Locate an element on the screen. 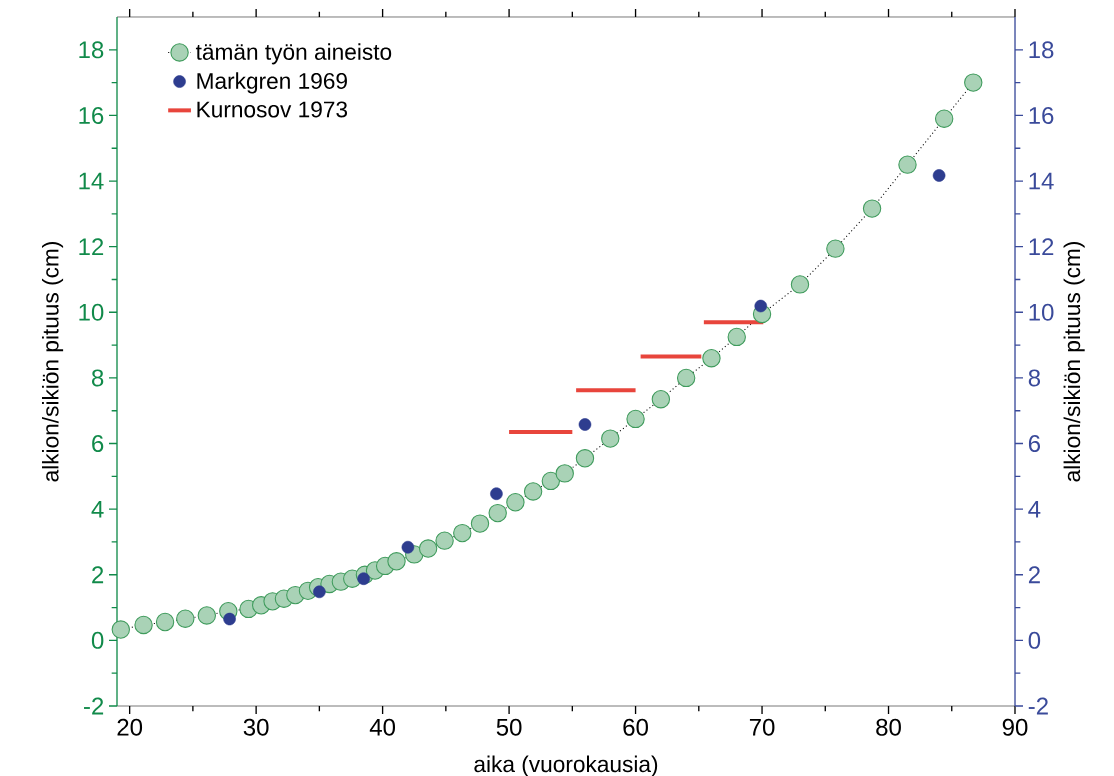 The height and width of the screenshot is (776, 1114). legend-label: Kurnosov 1973 is located at coordinates (272, 109).